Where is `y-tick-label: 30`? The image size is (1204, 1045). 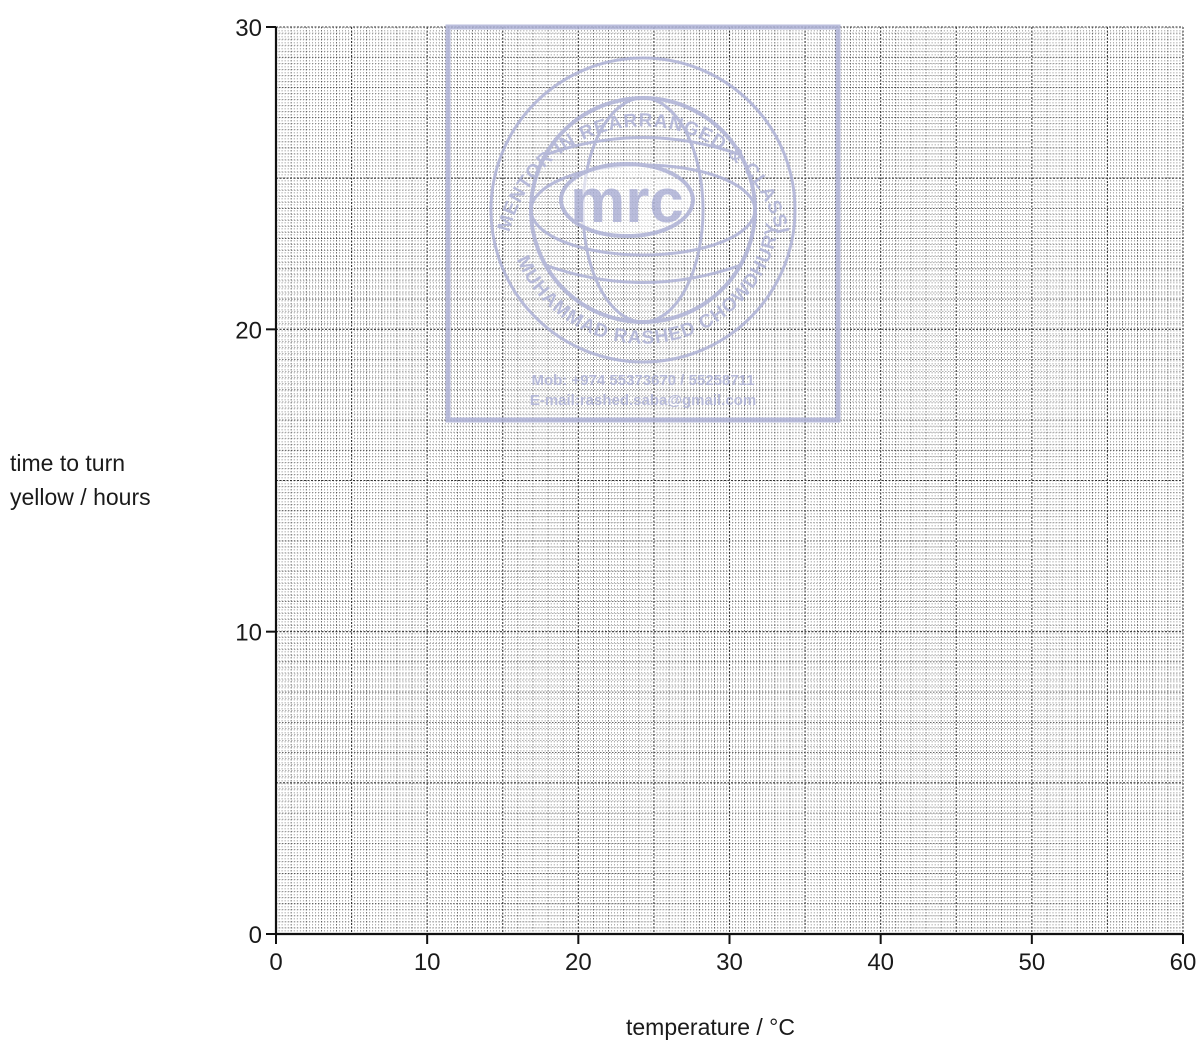
y-tick-label: 30 is located at coordinates (248, 28).